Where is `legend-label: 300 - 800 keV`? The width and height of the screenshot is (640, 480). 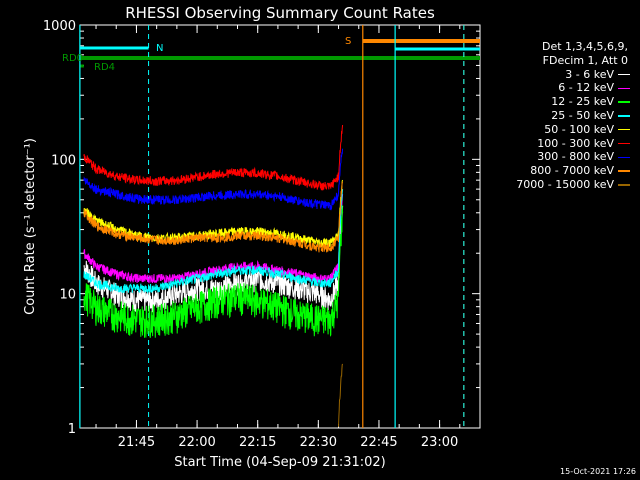 legend-label: 300 - 800 keV is located at coordinates (575, 157).